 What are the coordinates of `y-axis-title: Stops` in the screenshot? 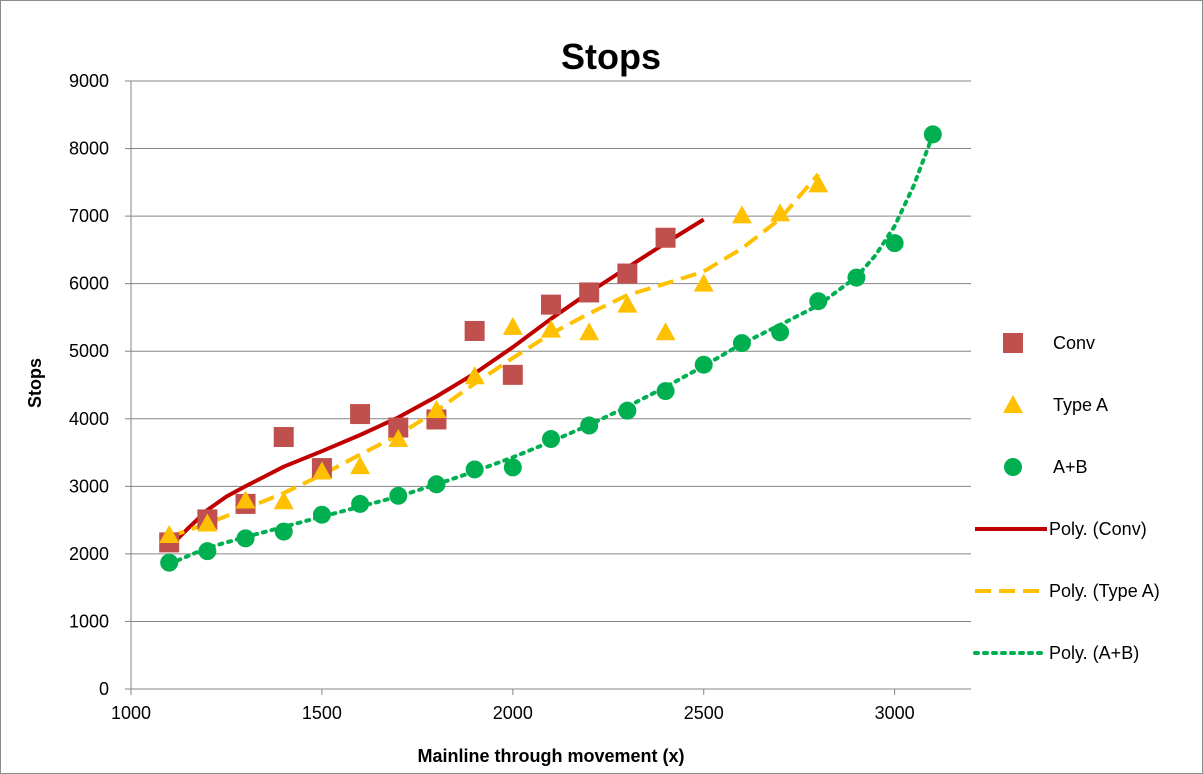 It's located at (35, 383).